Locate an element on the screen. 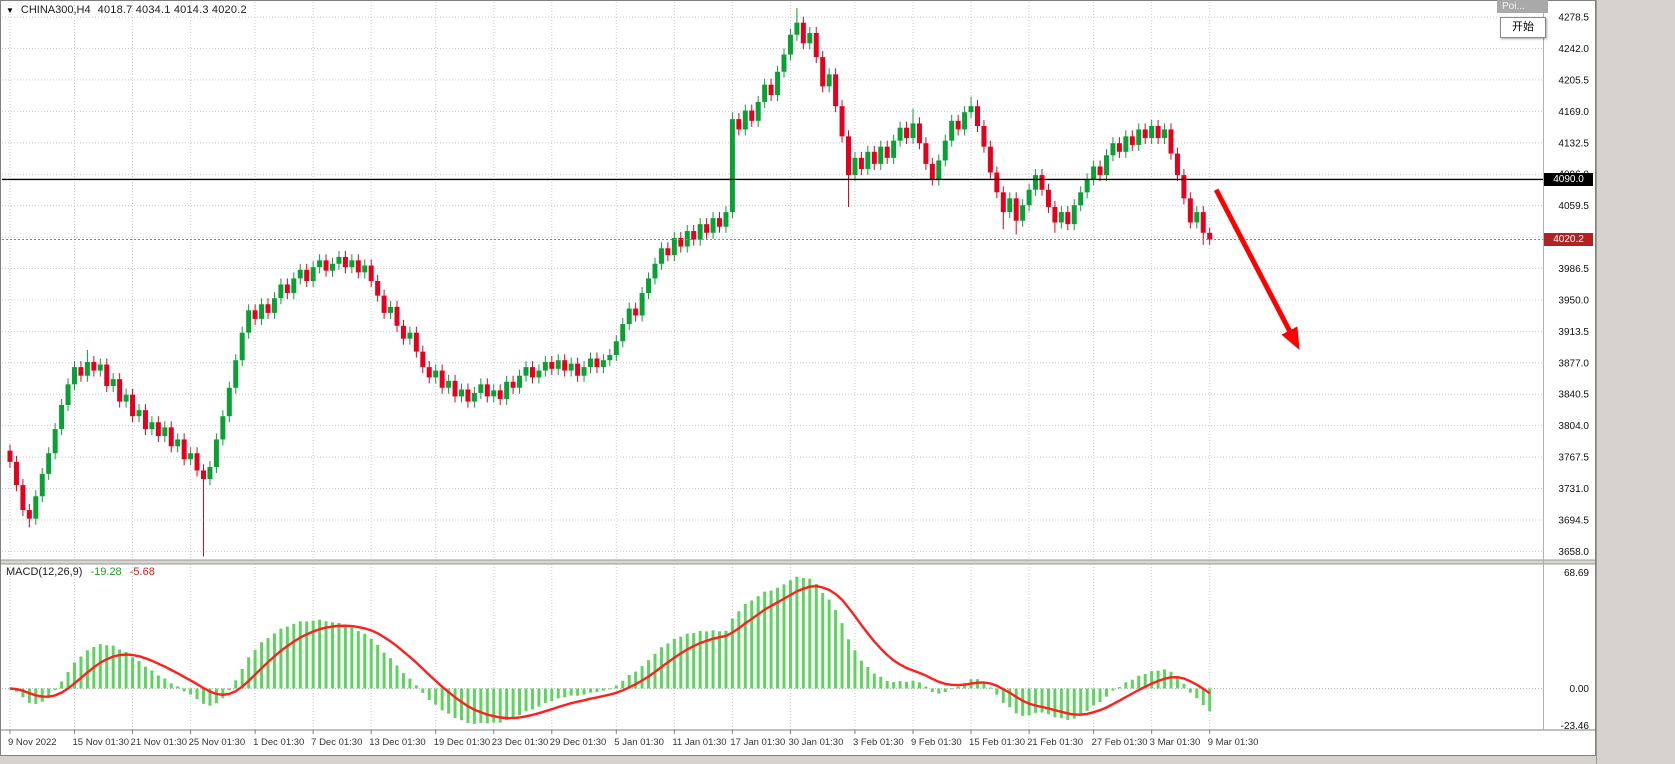 This screenshot has width=1675, height=764. chevron-down-icon: ▼ is located at coordinates (10, 10).